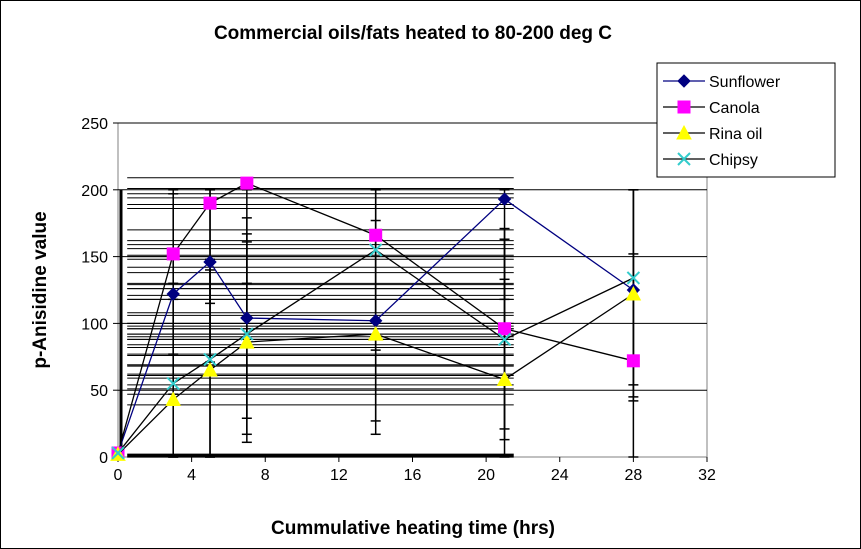 This screenshot has width=861, height=549. Describe the element at coordinates (734, 108) in the screenshot. I see `legend-label-1: Canola` at that location.